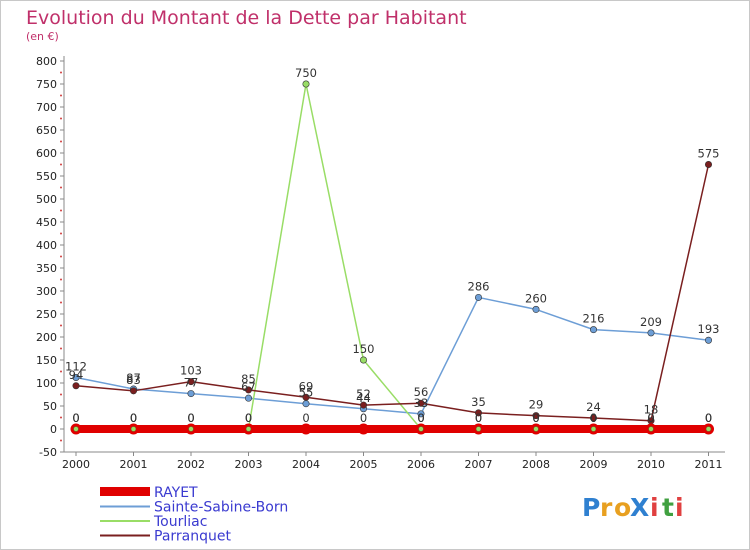 The height and width of the screenshot is (550, 750). What do you see at coordinates (48, 452) in the screenshot?
I see `y-tick-label: -50` at bounding box center [48, 452].